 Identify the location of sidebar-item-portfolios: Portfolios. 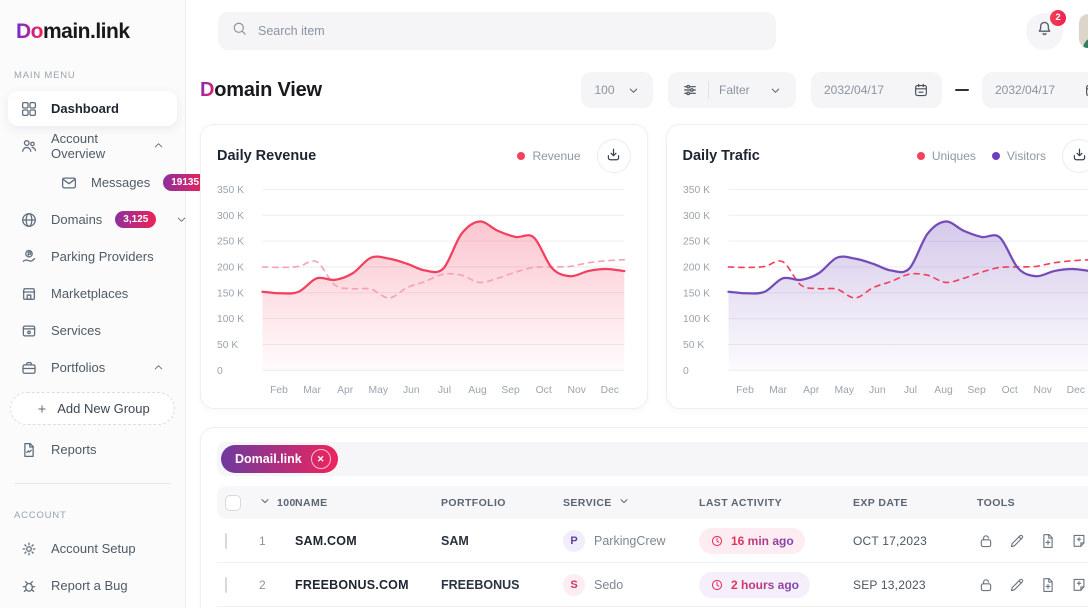
(92, 367).